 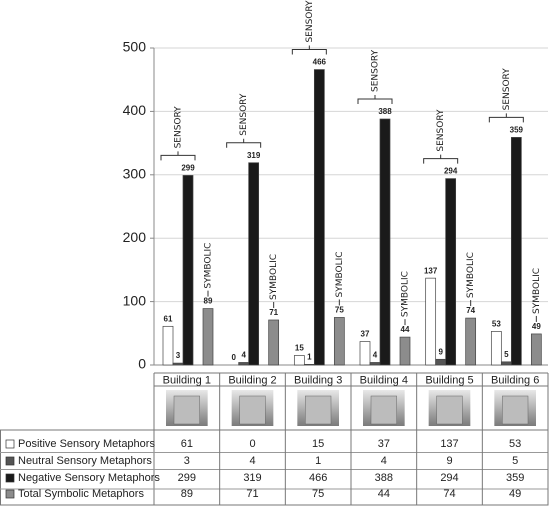 I want to click on table-value: 53, so click(x=515, y=444).